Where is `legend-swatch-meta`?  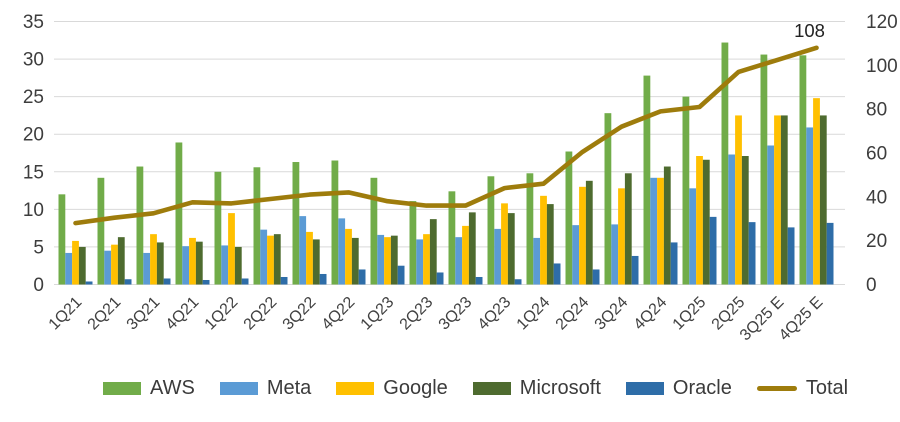 legend-swatch-meta is located at coordinates (238, 388).